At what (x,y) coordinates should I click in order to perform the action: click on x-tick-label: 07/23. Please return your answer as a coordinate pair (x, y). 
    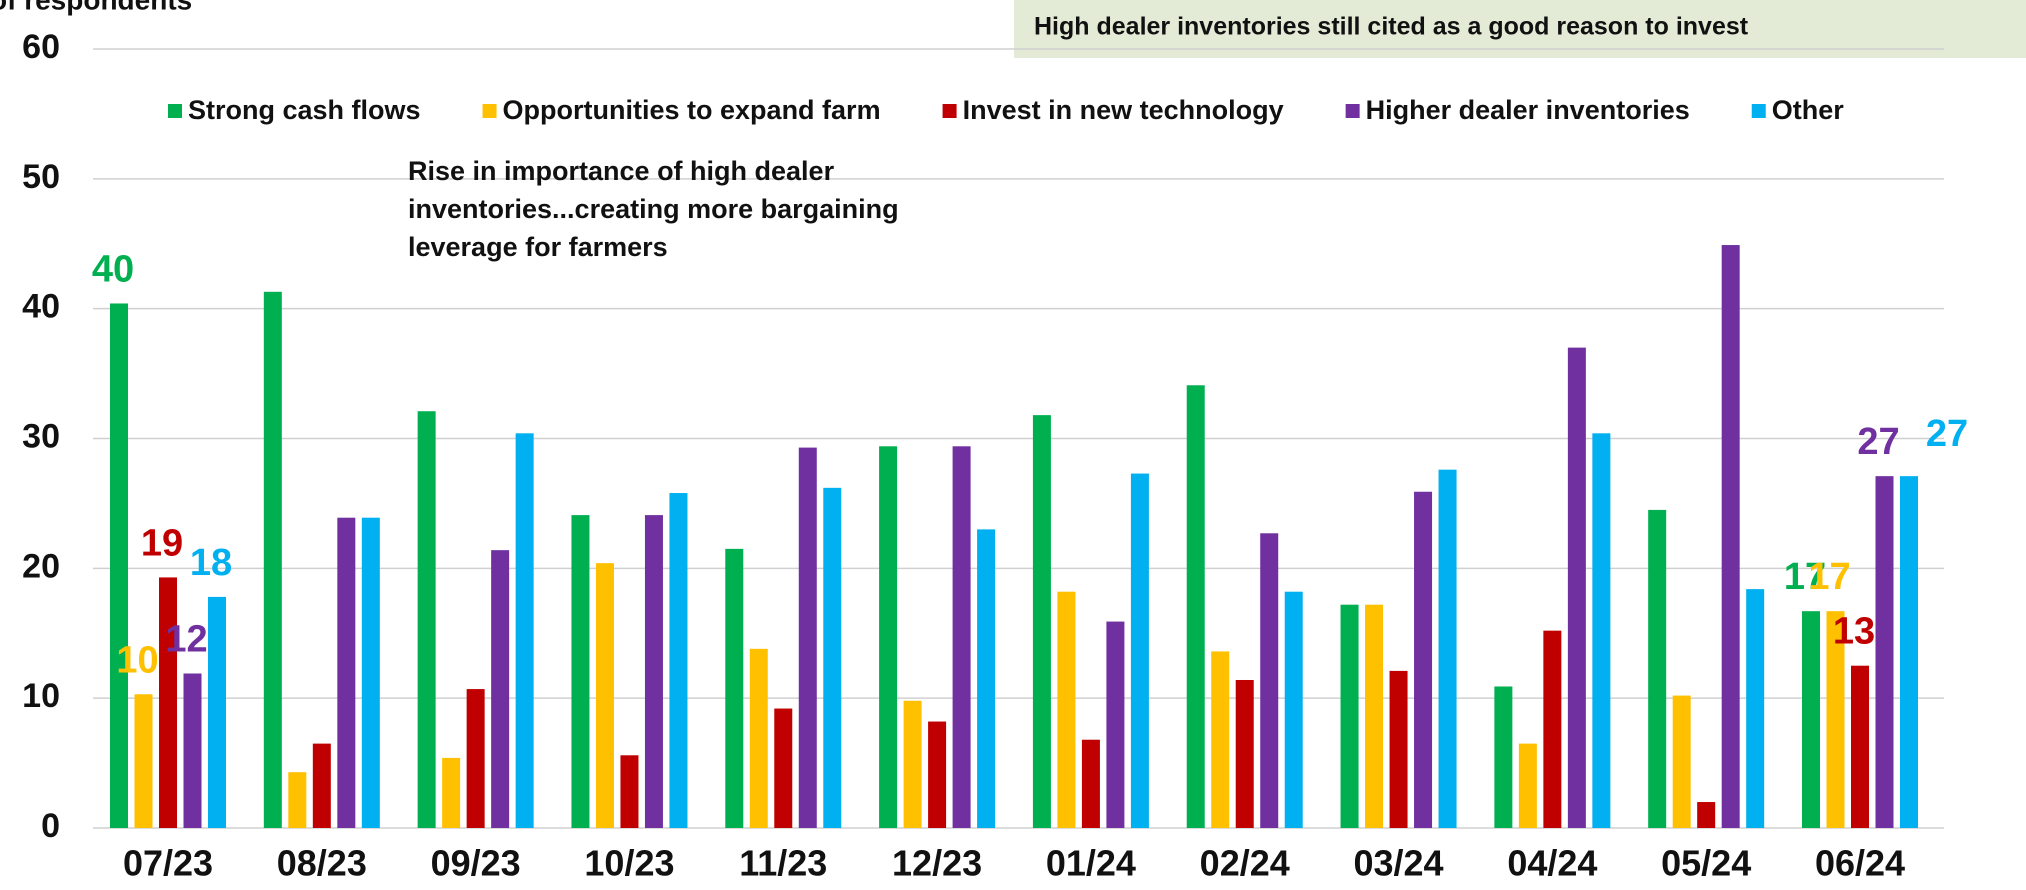
    Looking at the image, I should click on (168, 863).